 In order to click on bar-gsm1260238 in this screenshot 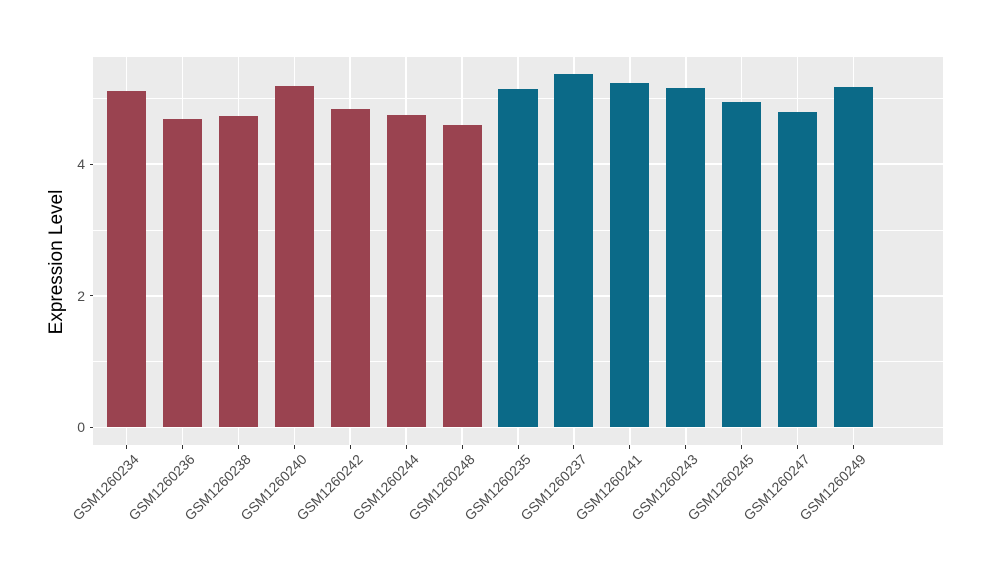, I will do `click(238, 272)`.